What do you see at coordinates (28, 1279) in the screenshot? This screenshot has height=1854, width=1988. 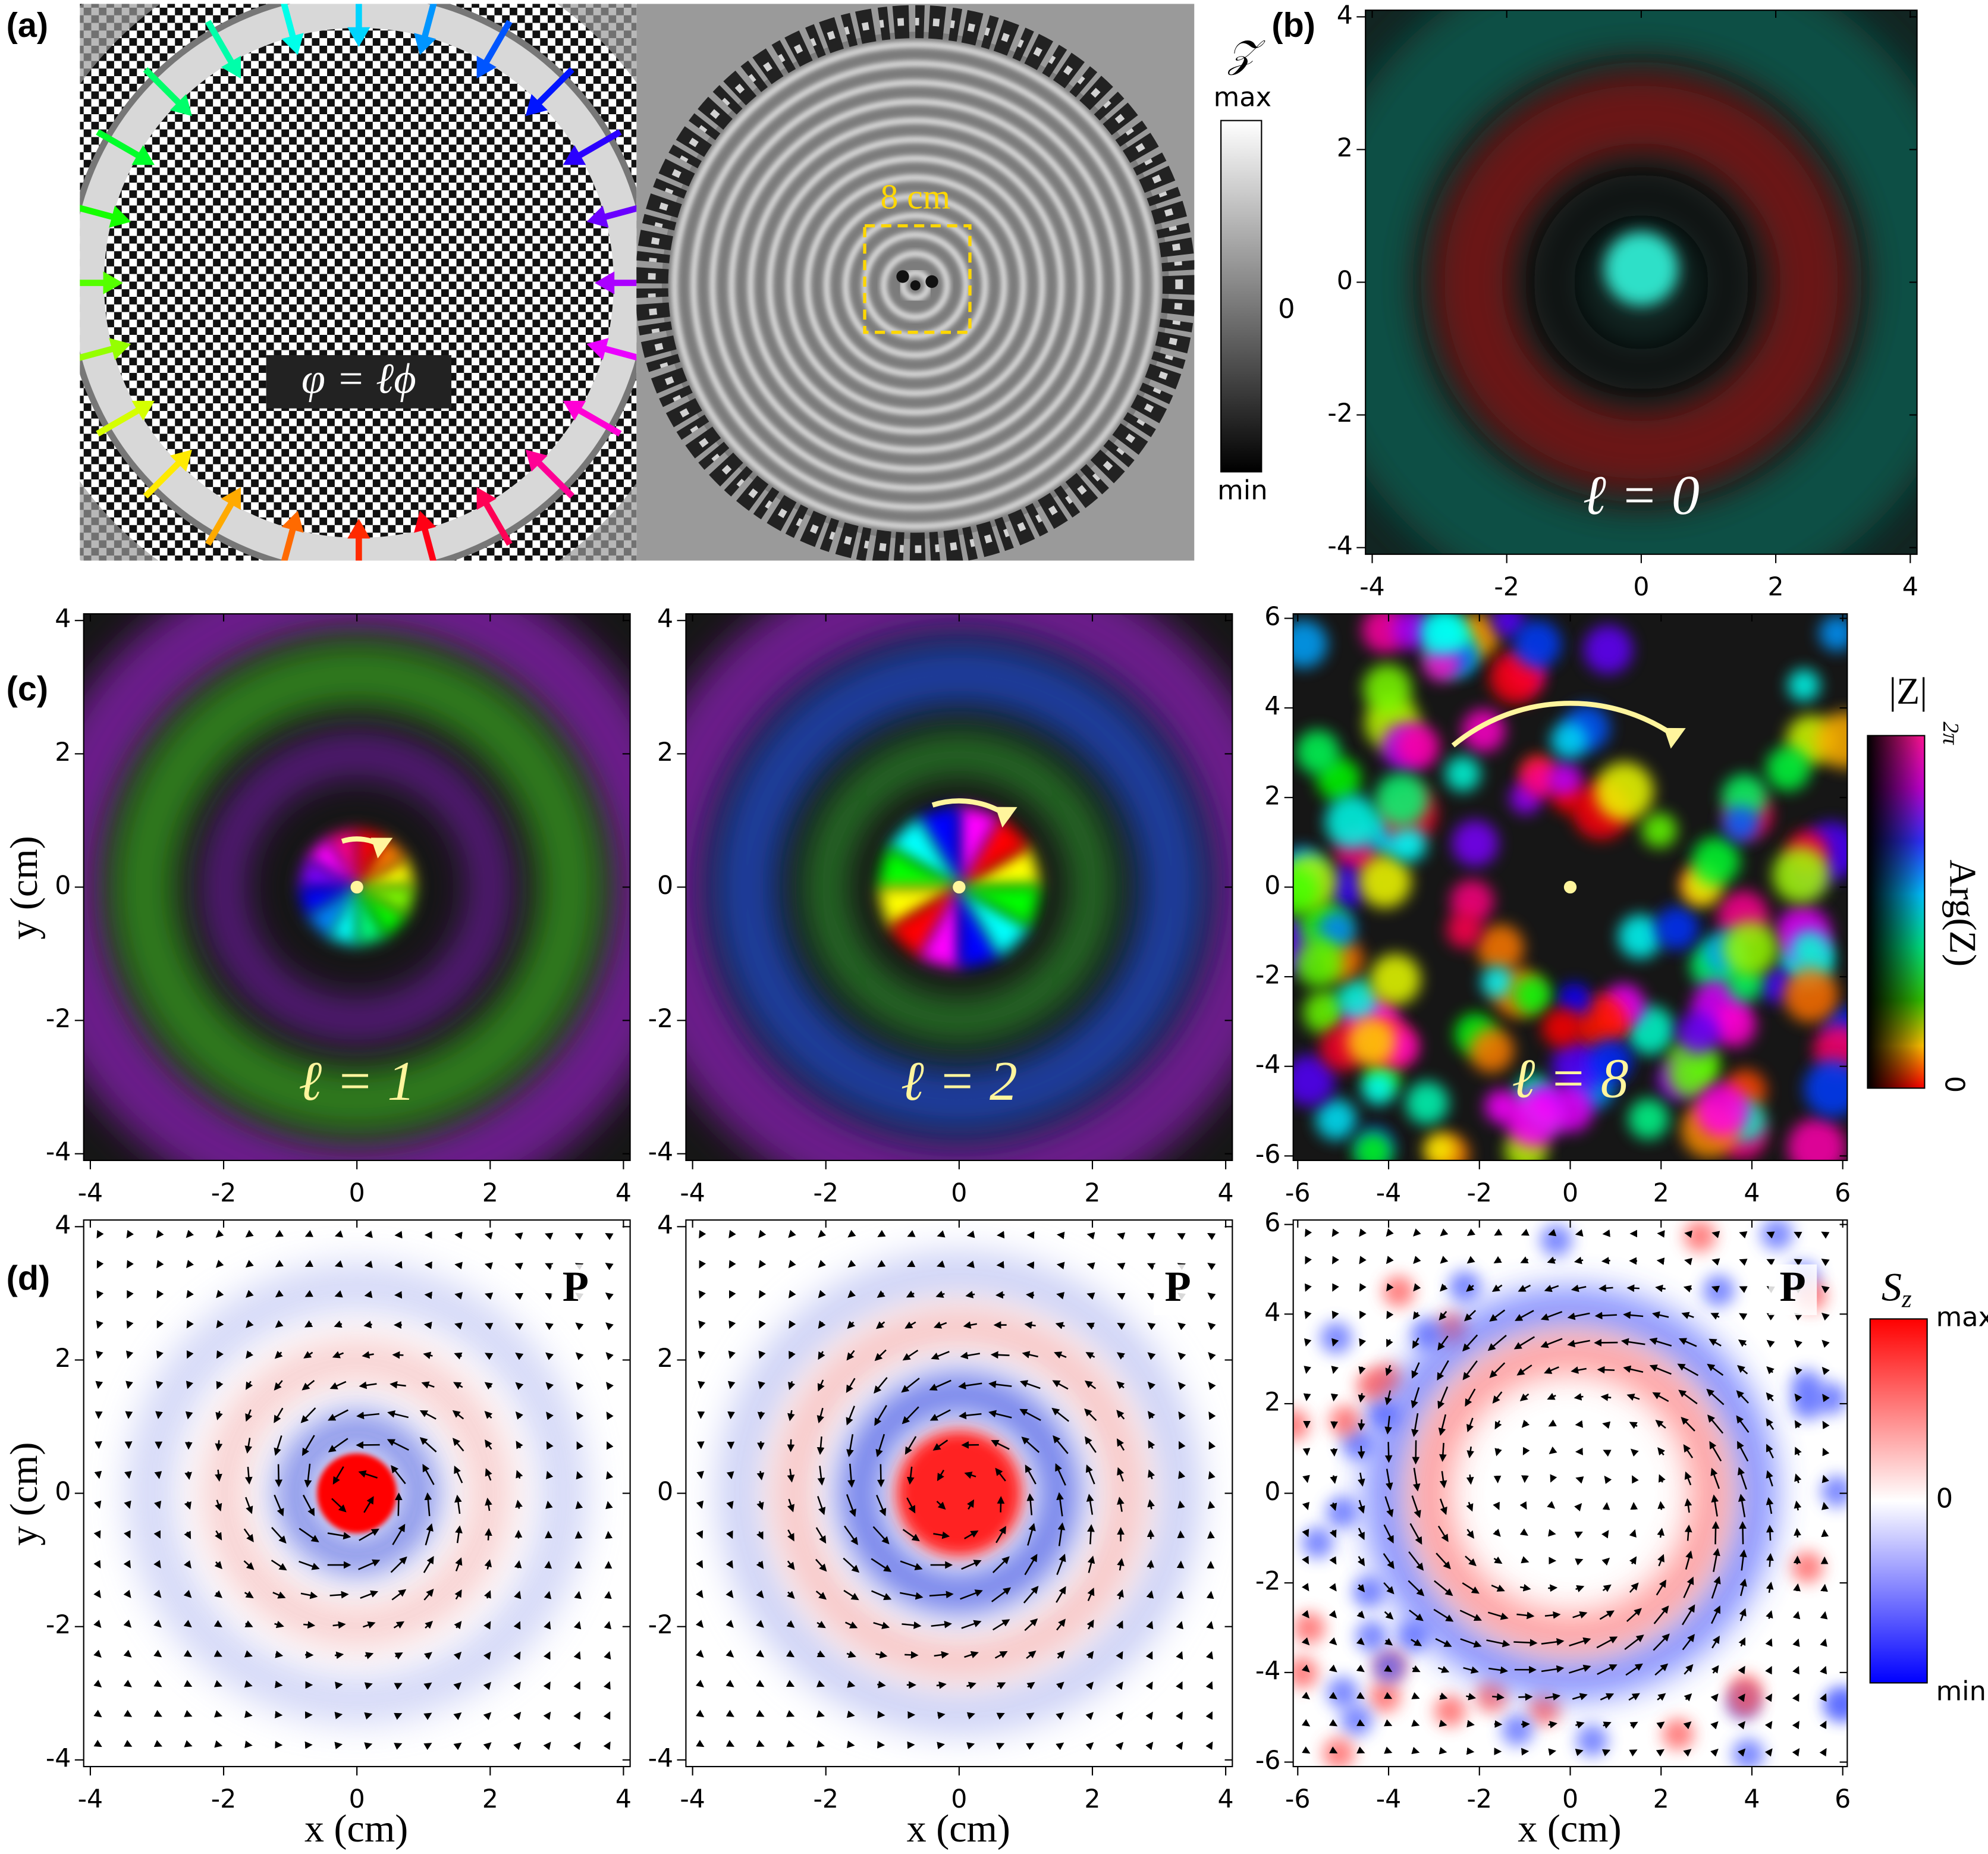 I see `panel-label: (d)` at bounding box center [28, 1279].